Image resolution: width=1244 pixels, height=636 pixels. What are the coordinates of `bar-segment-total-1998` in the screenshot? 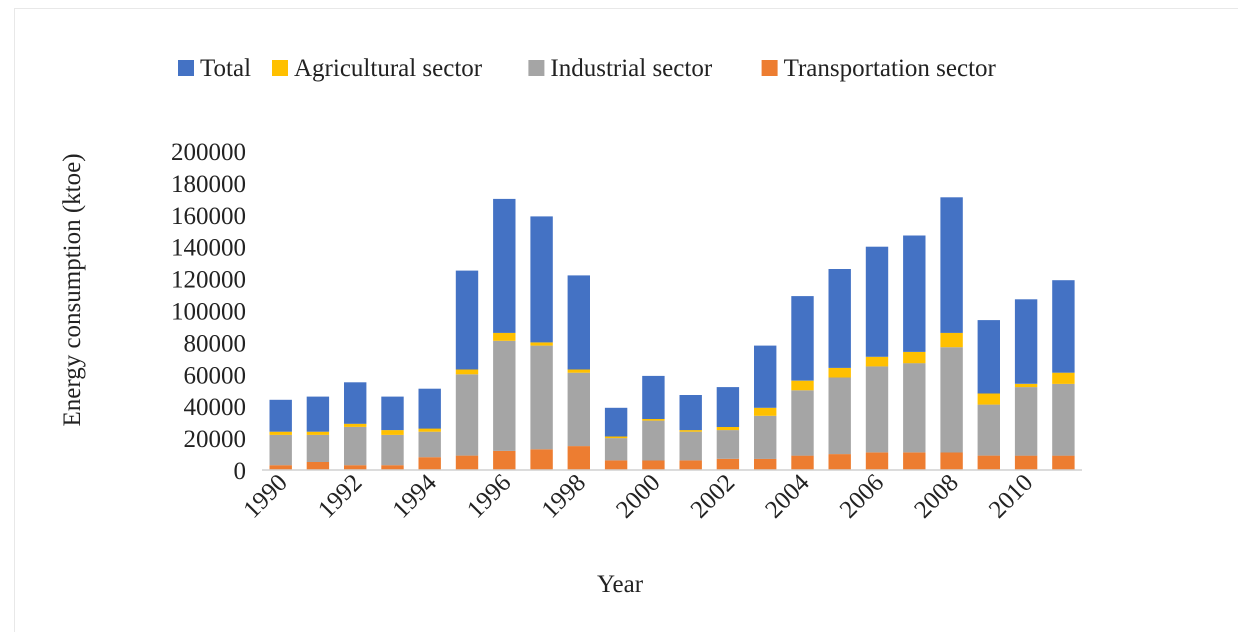 It's located at (578, 322).